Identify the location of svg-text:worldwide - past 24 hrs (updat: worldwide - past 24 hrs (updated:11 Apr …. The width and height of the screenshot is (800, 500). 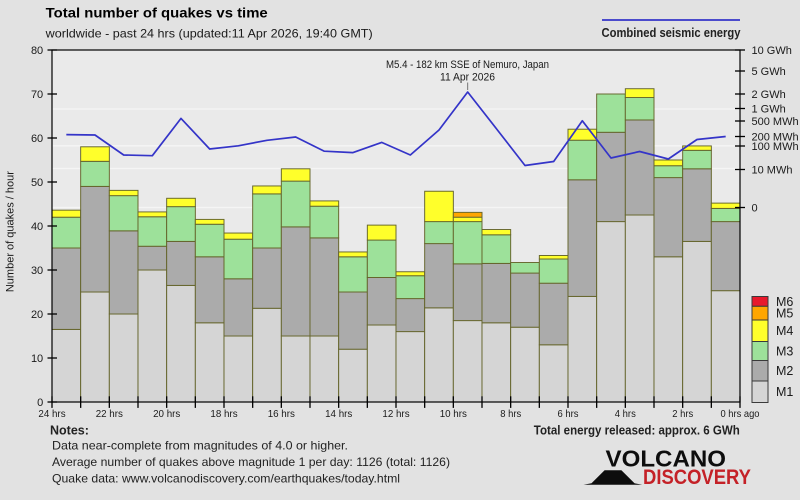
(209, 33).